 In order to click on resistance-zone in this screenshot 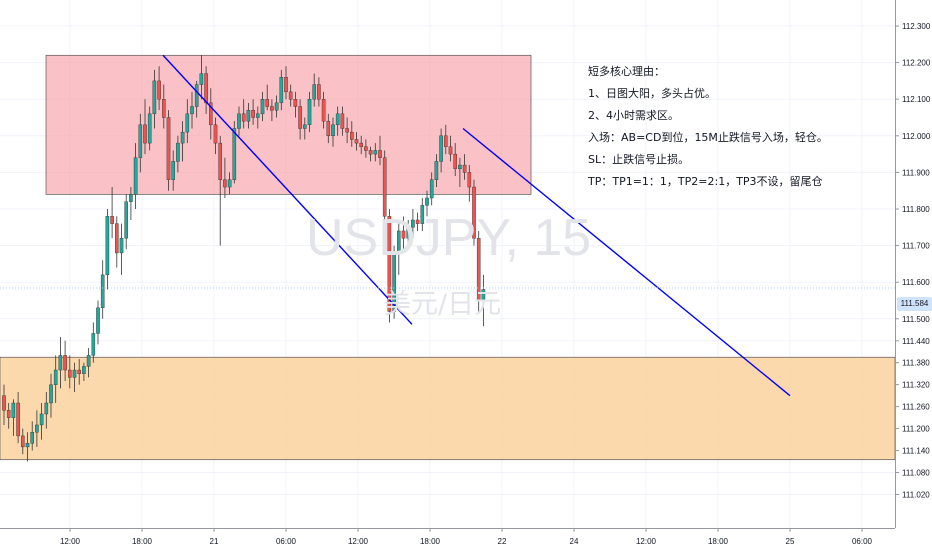, I will do `click(288, 124)`.